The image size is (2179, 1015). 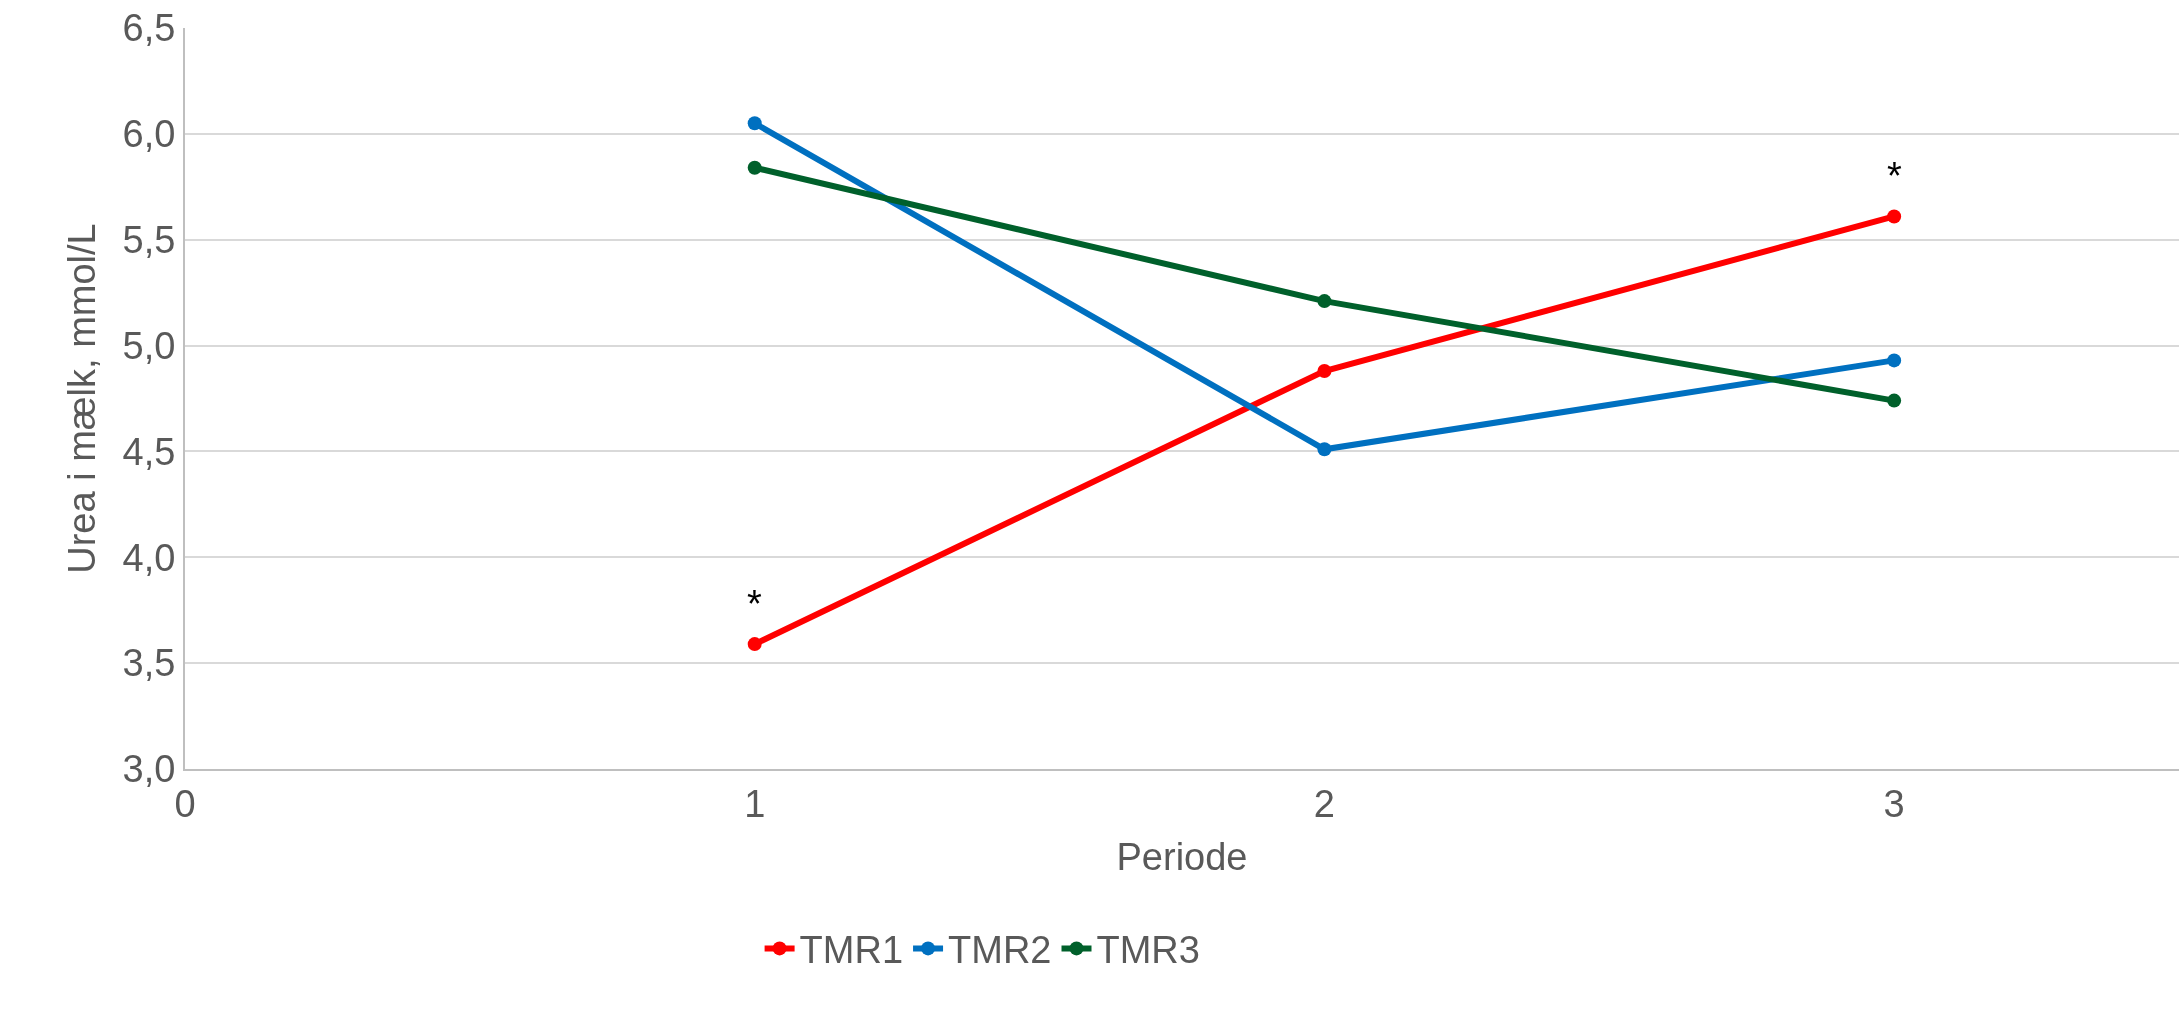 I want to click on legend-label: TMR1, so click(x=851, y=950).